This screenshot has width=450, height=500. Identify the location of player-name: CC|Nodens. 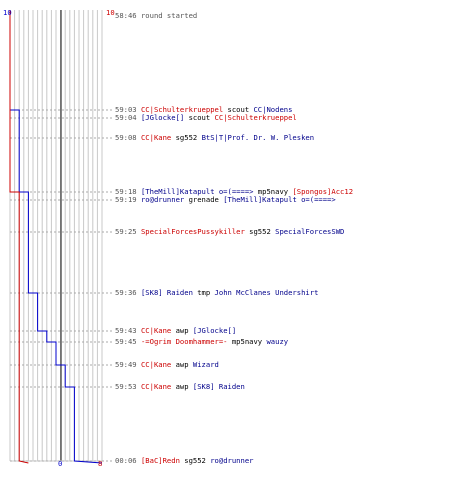
(273, 109).